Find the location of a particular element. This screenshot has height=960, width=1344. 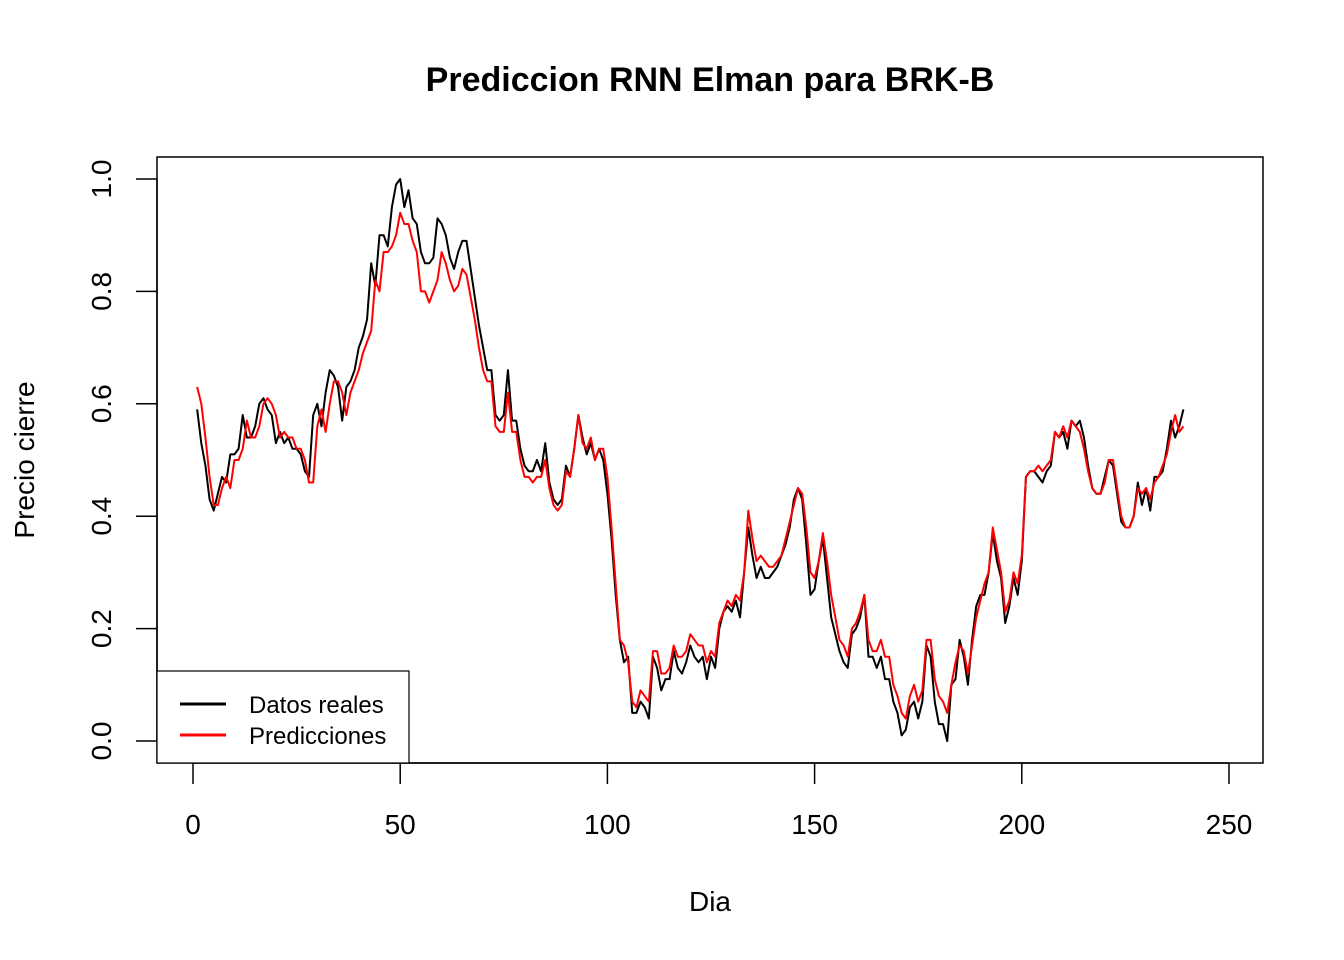

legend-box is located at coordinates (283, 717).